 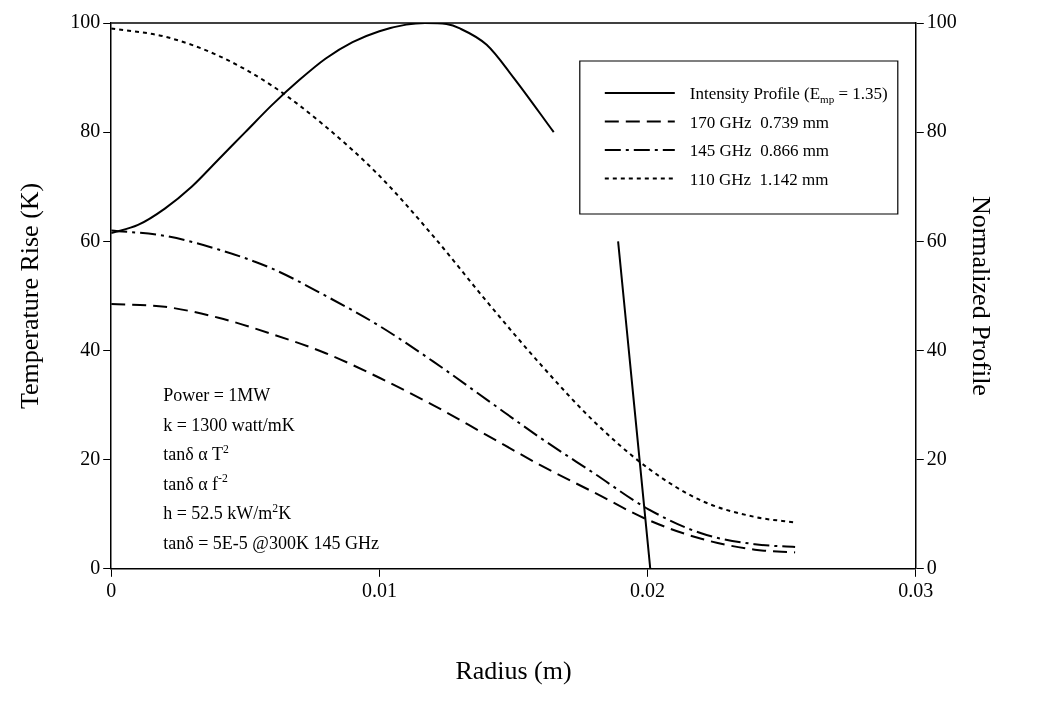 What do you see at coordinates (90, 239) in the screenshot?
I see `y-tick-label: 60` at bounding box center [90, 239].